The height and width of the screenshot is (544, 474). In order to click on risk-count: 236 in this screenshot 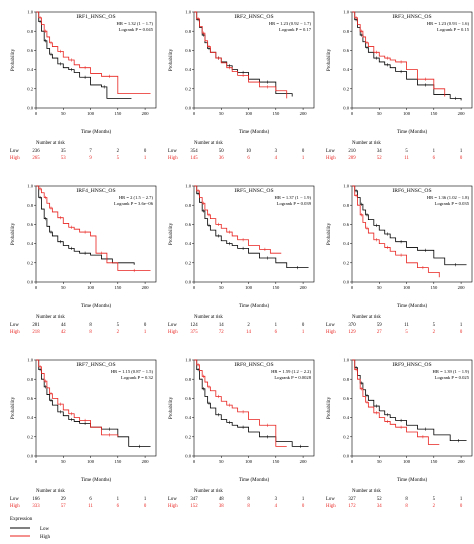, I will do `click(36, 151)`.